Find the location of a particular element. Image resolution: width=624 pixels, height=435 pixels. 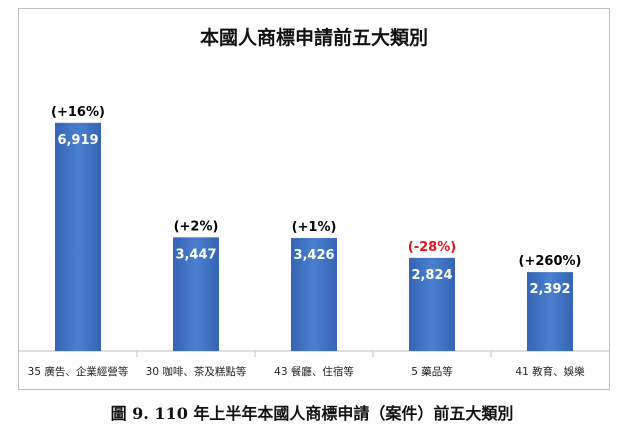

x-tick-label: 41 教育、娛樂 is located at coordinates (550, 371).